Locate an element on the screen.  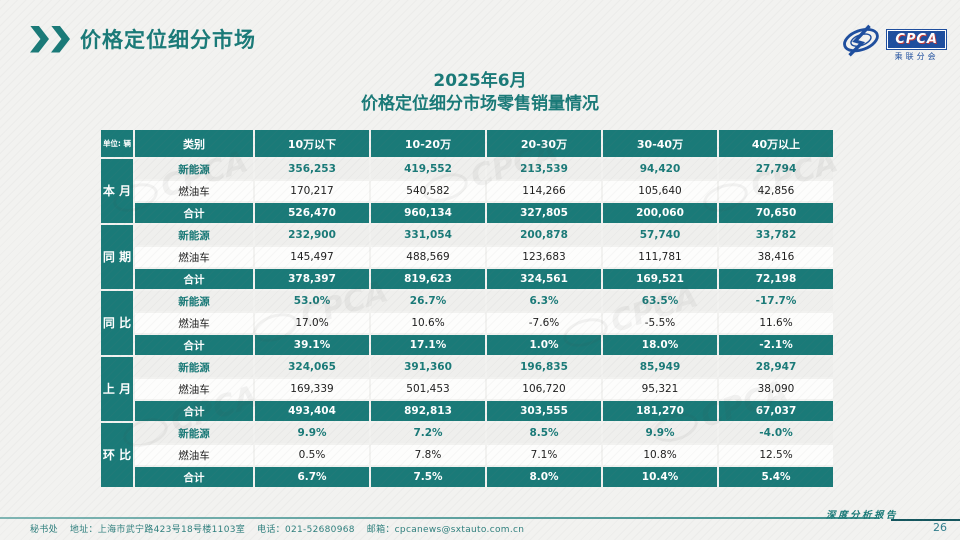
value-cell: 7.8% is located at coordinates (428, 455).